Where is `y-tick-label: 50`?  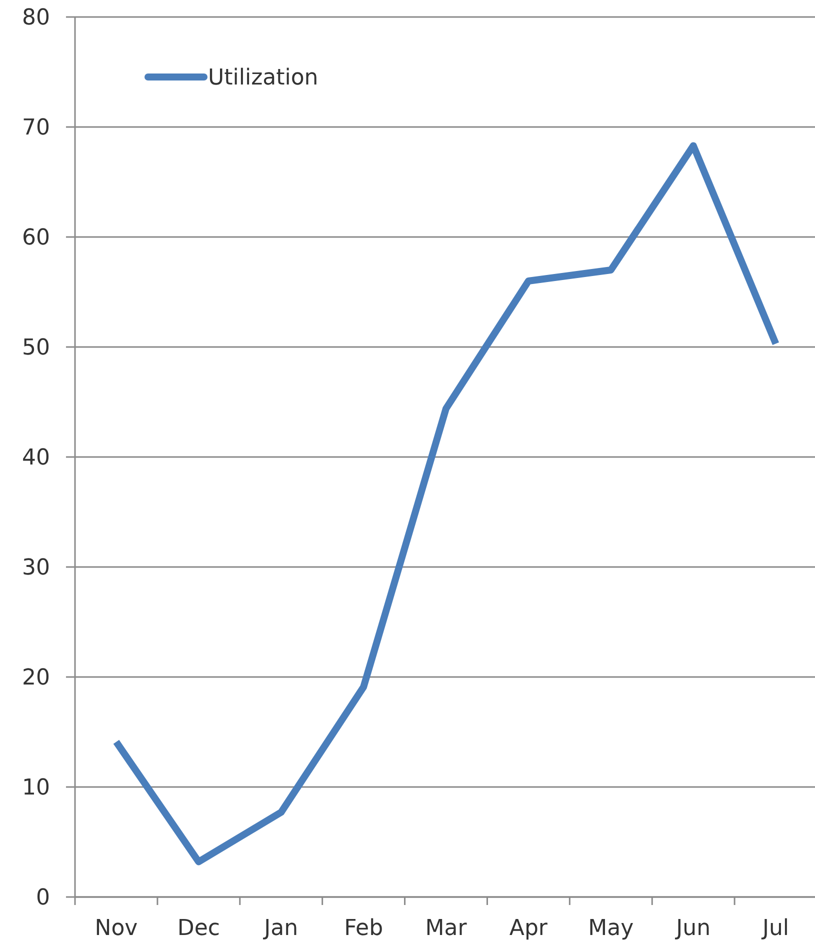
y-tick-label: 50 is located at coordinates (36, 348).